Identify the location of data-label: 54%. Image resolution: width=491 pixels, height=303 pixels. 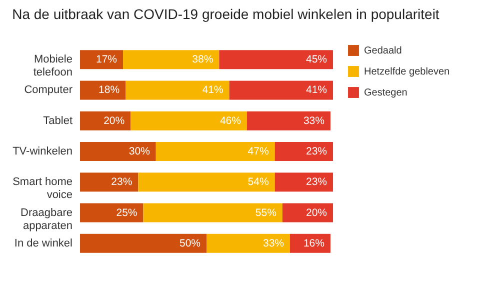
(258, 182).